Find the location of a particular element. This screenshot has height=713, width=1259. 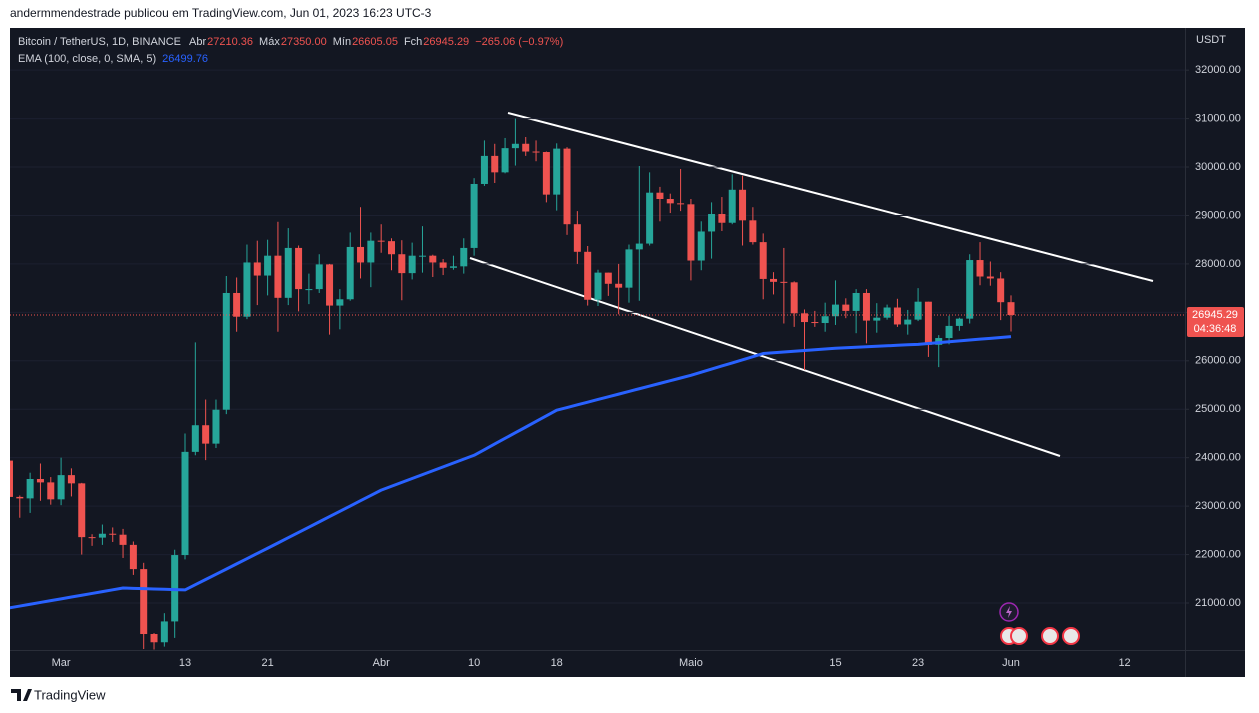

legend-label: Máx is located at coordinates (269, 42).